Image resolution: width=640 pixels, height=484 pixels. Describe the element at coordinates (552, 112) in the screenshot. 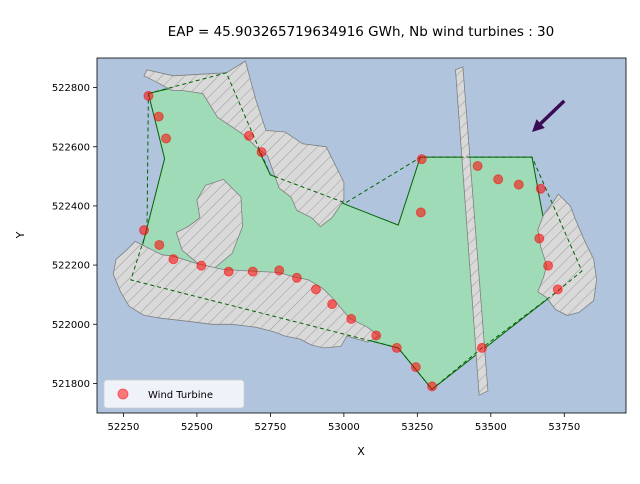

I see `wind-arrow-shaft` at that location.